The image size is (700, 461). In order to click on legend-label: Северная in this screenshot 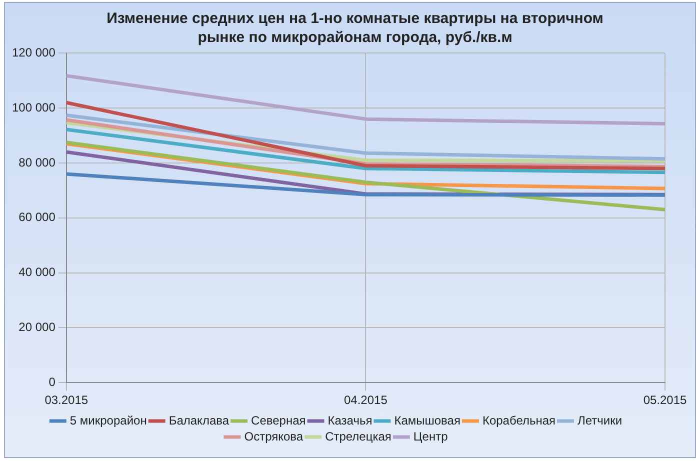, I will do `click(278, 420)`.